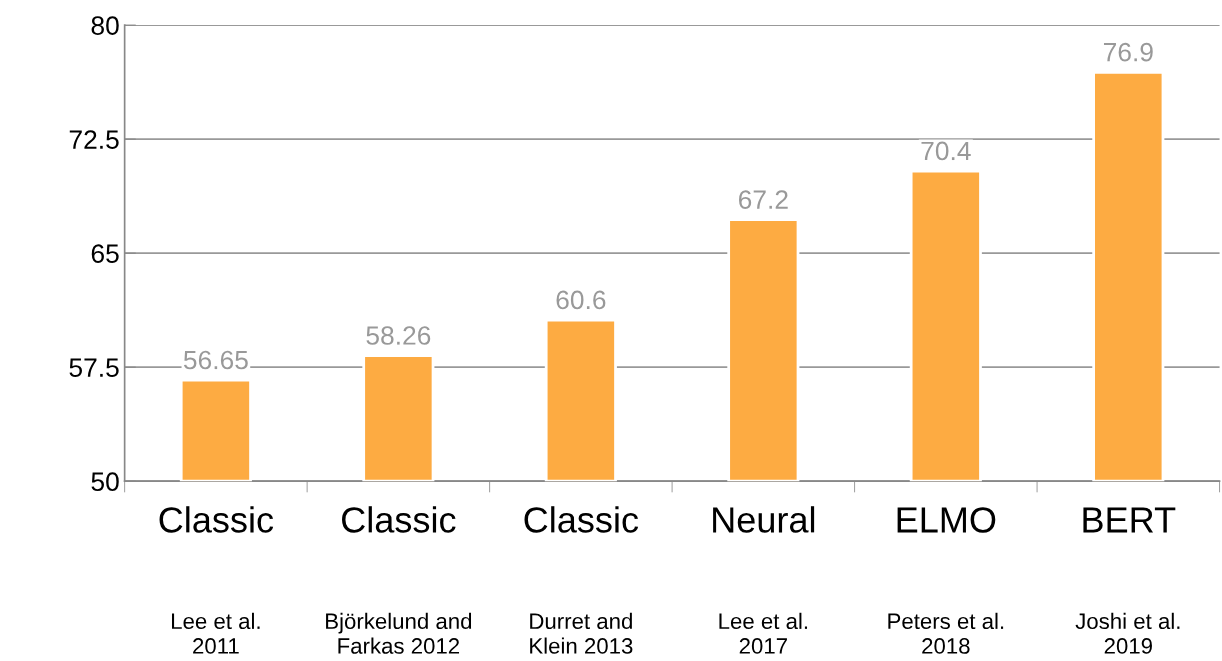 This screenshot has height=661, width=1222. Describe the element at coordinates (216, 633) in the screenshot. I see `text: Lee et al. 2011` at that location.